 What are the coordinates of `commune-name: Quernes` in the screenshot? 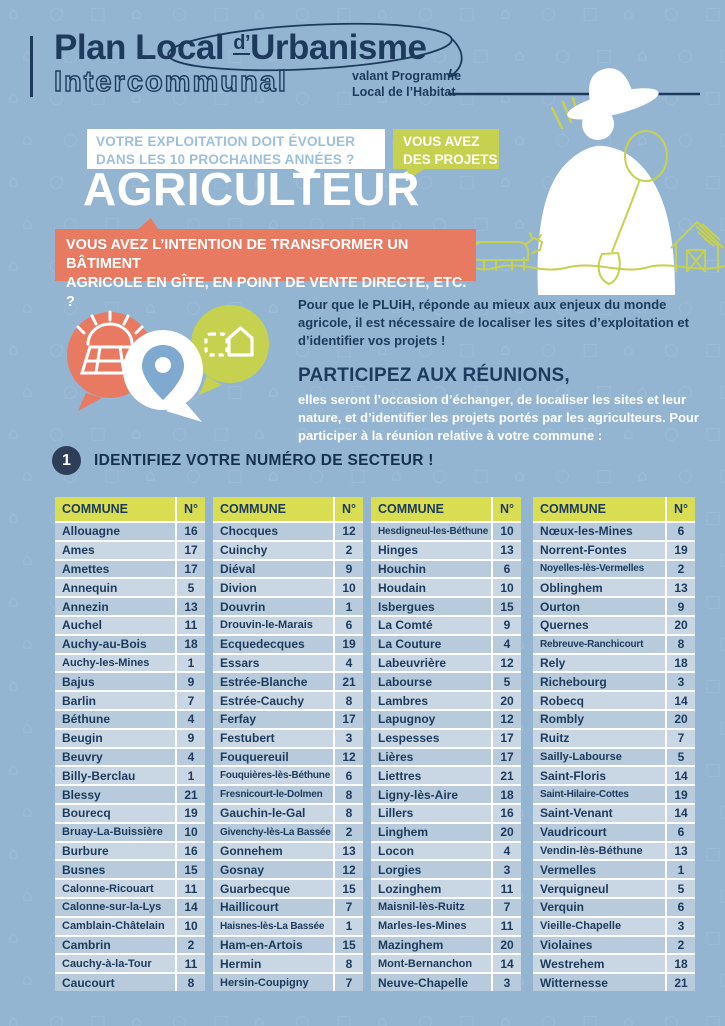 It's located at (564, 625).